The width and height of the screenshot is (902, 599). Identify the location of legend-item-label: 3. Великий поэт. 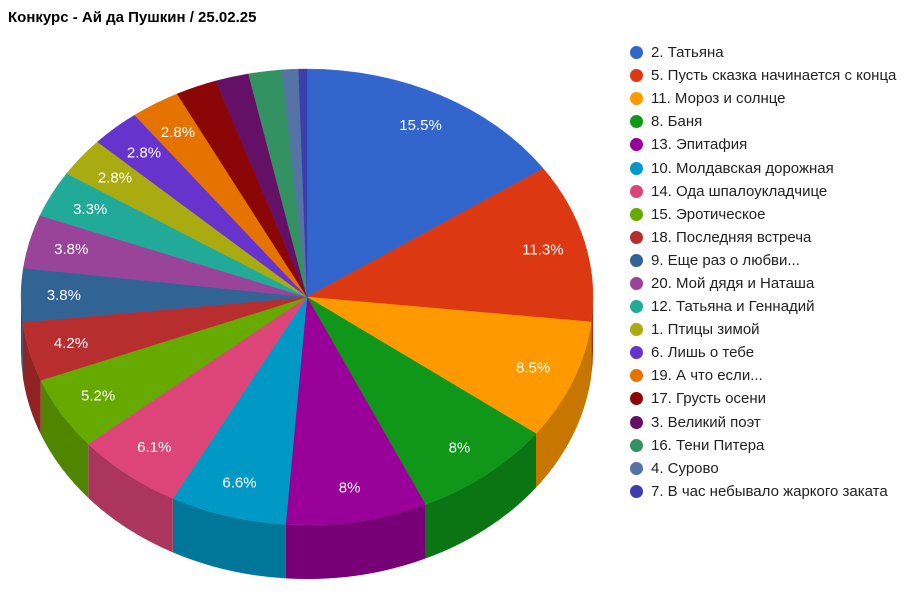
(706, 422).